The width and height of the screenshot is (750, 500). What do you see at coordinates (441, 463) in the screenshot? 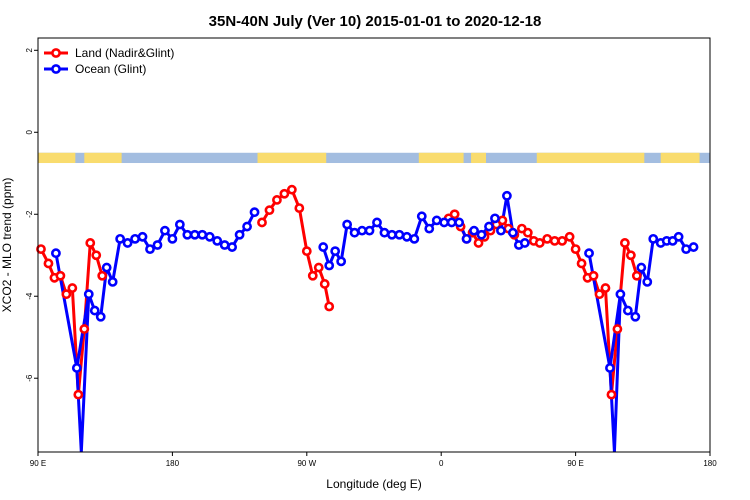
I see `x-tick-label: 0` at bounding box center [441, 463].